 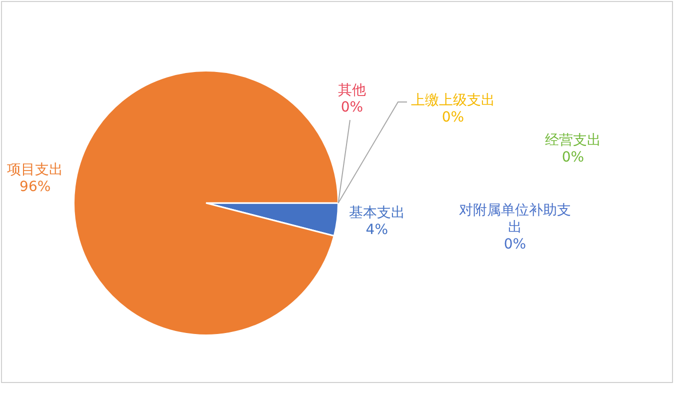 What do you see at coordinates (35, 170) in the screenshot?
I see `slice-label: 项目支出` at bounding box center [35, 170].